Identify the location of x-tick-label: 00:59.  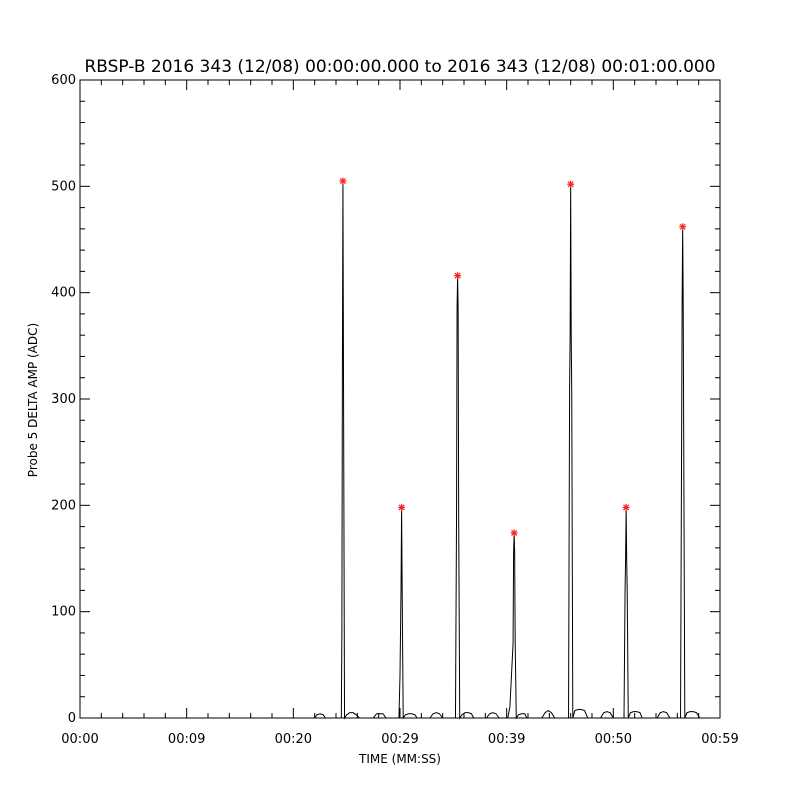
(719, 739).